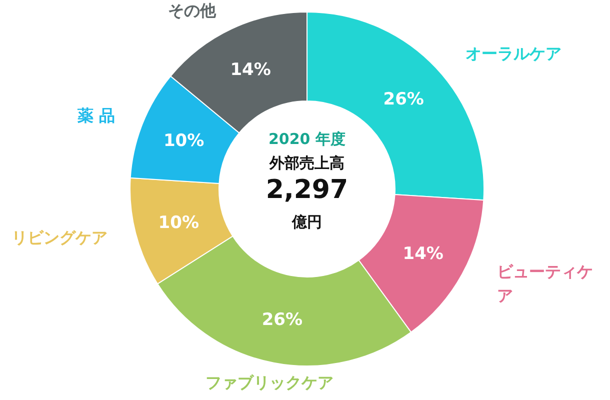 The width and height of the screenshot is (610, 400). I want to click on text: 外部売上高, so click(307, 163).